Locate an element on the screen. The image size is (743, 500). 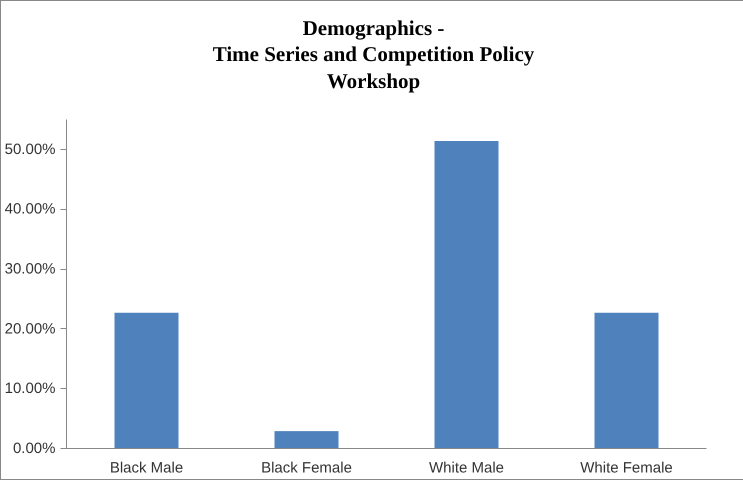
y-tick-label: 20.00% is located at coordinates (30, 329).